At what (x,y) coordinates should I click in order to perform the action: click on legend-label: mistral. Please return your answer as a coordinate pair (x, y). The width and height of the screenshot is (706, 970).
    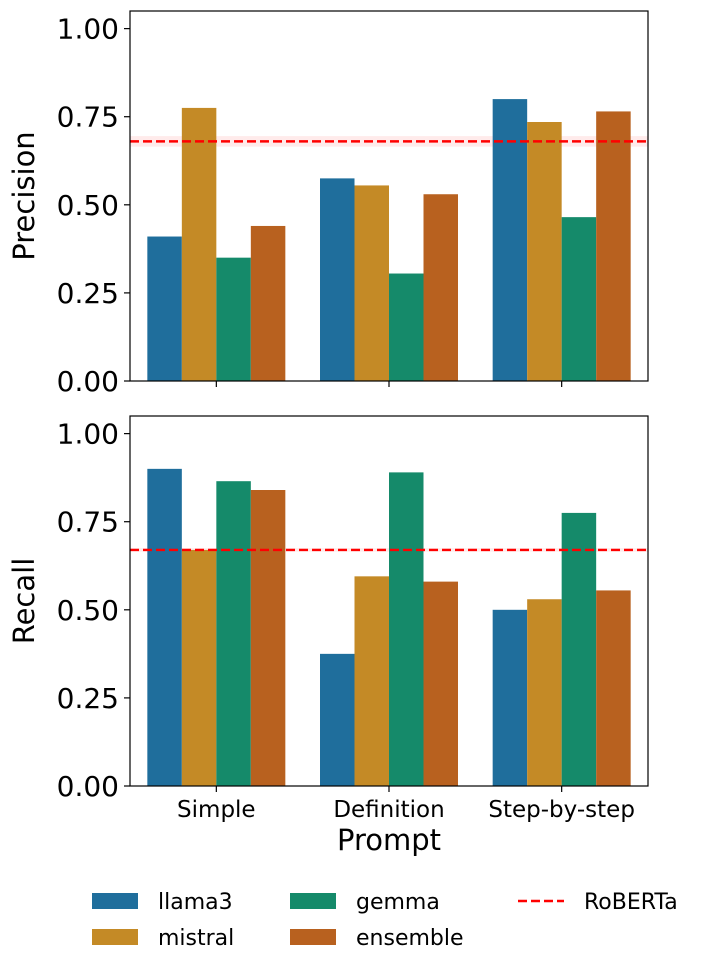
    Looking at the image, I should click on (196, 938).